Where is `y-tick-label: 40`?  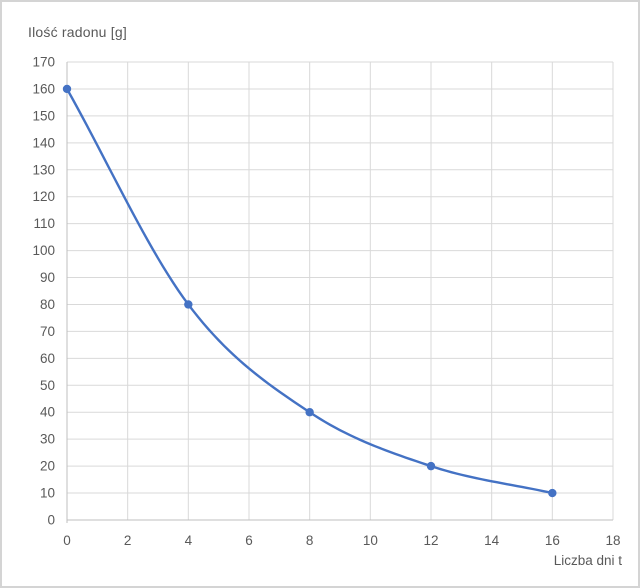 y-tick-label: 40 is located at coordinates (47, 412).